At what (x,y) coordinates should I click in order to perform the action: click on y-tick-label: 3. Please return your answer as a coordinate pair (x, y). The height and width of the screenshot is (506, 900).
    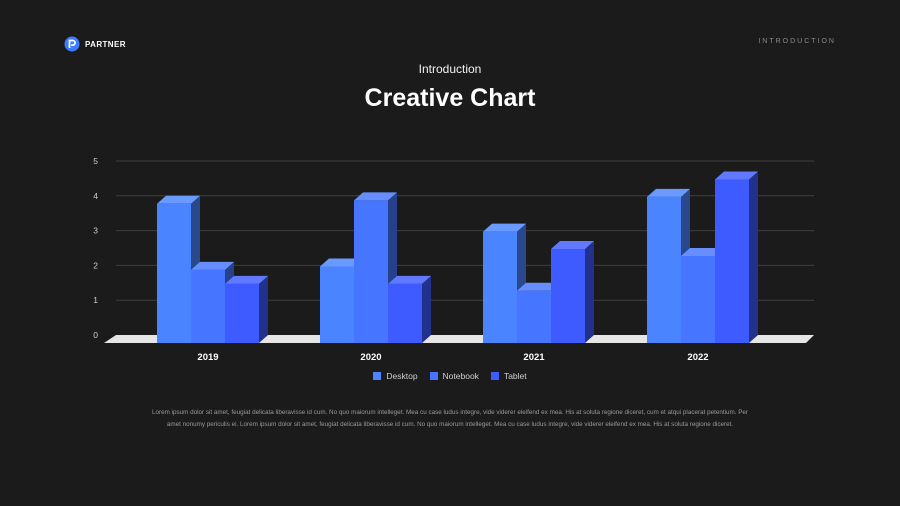
    Looking at the image, I should click on (95, 231).